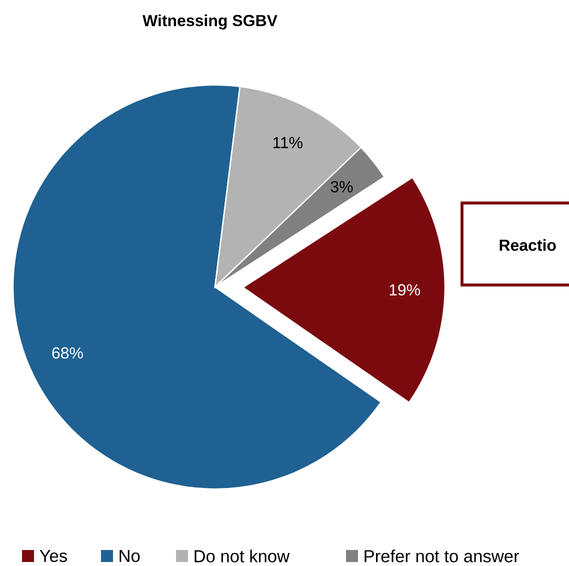  I want to click on data-label: 68%, so click(67, 353).